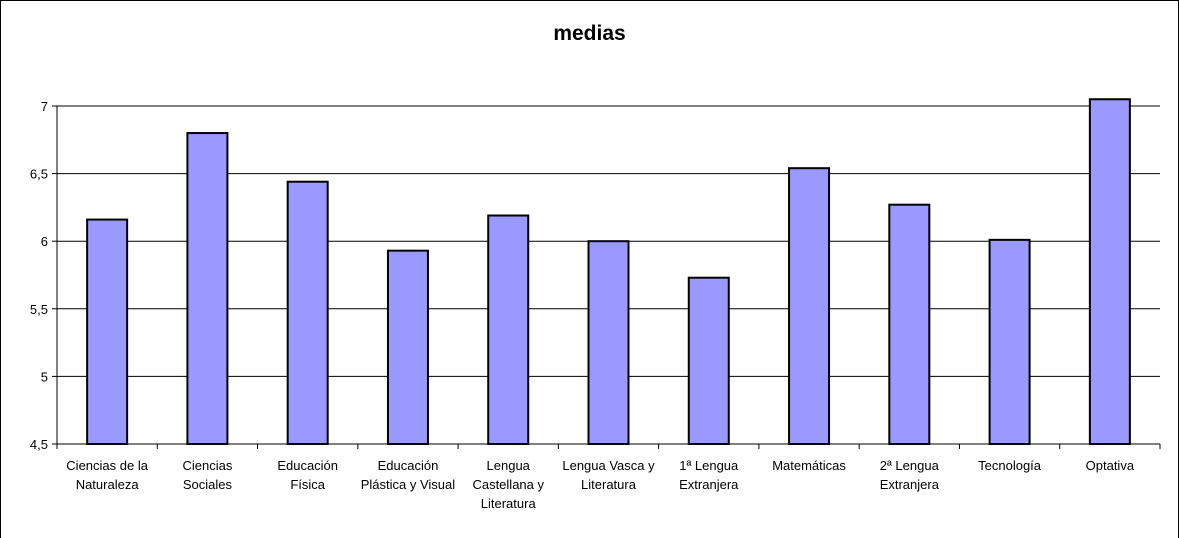 This screenshot has height=538, width=1179. I want to click on category-label: 2ª Lengua Extranjera, so click(910, 475).